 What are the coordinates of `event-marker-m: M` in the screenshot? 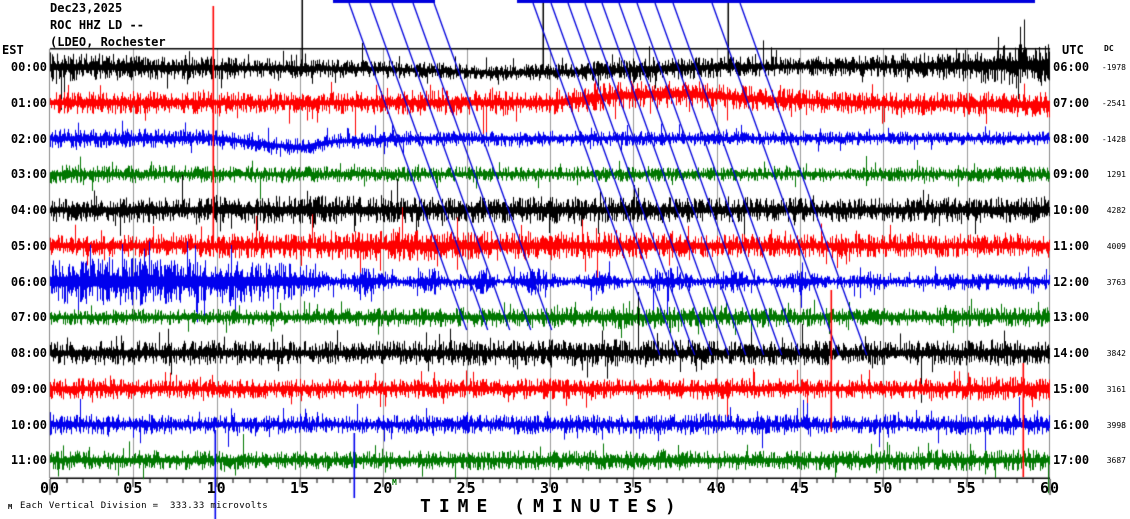 It's located at (394, 482).